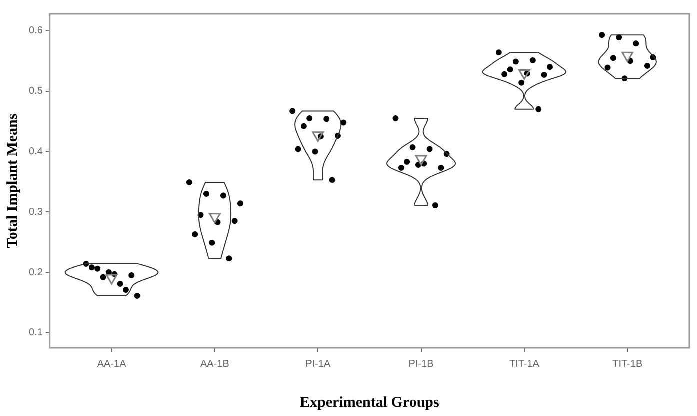 The image size is (697, 416). I want to click on y-tick-label: 0.1, so click(36, 333).